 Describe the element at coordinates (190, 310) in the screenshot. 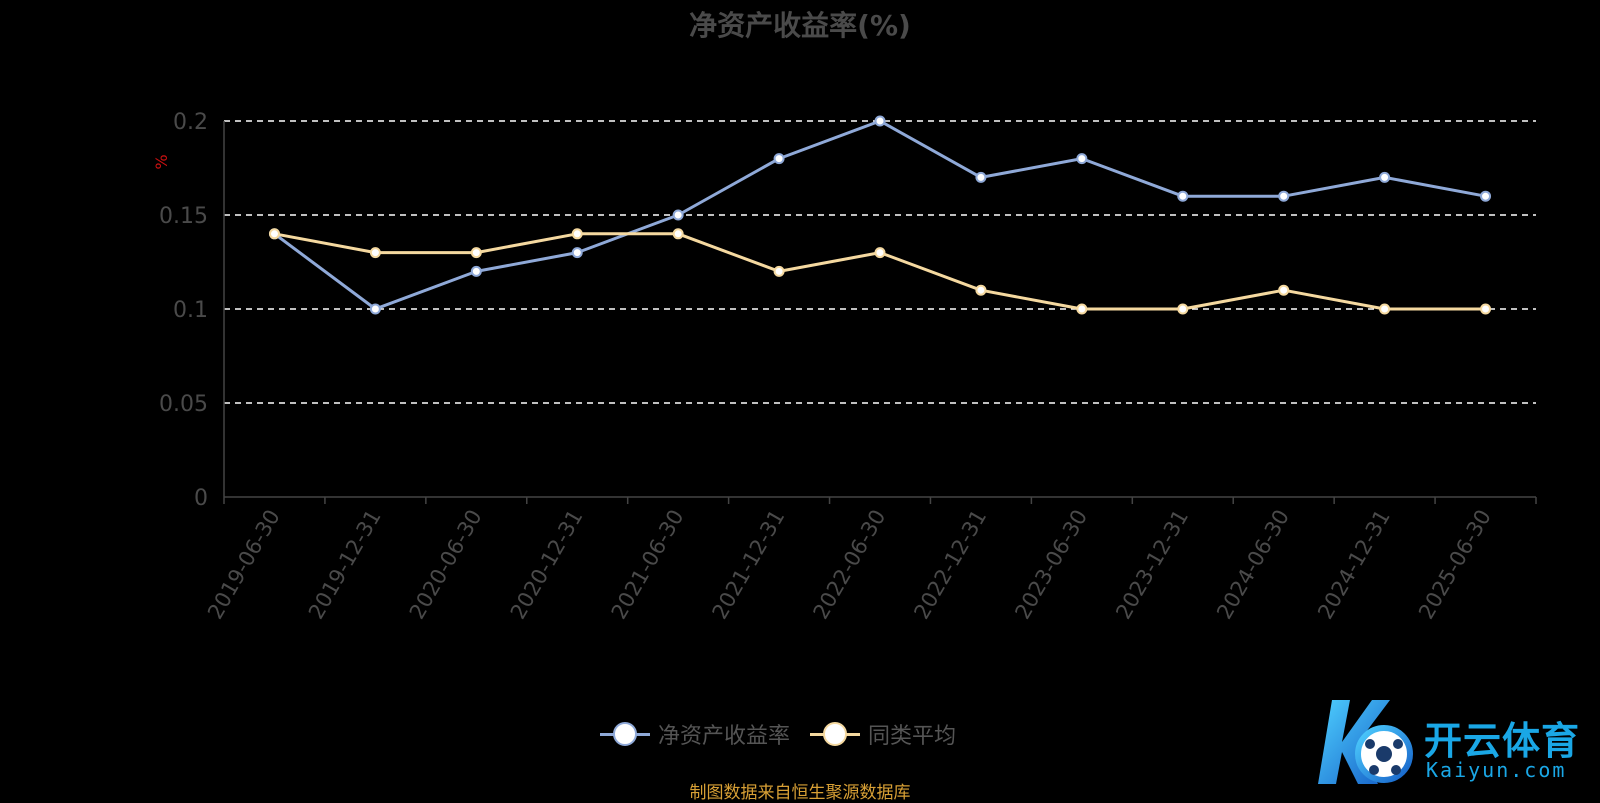

I see `y-tick-label: 0.1` at that location.